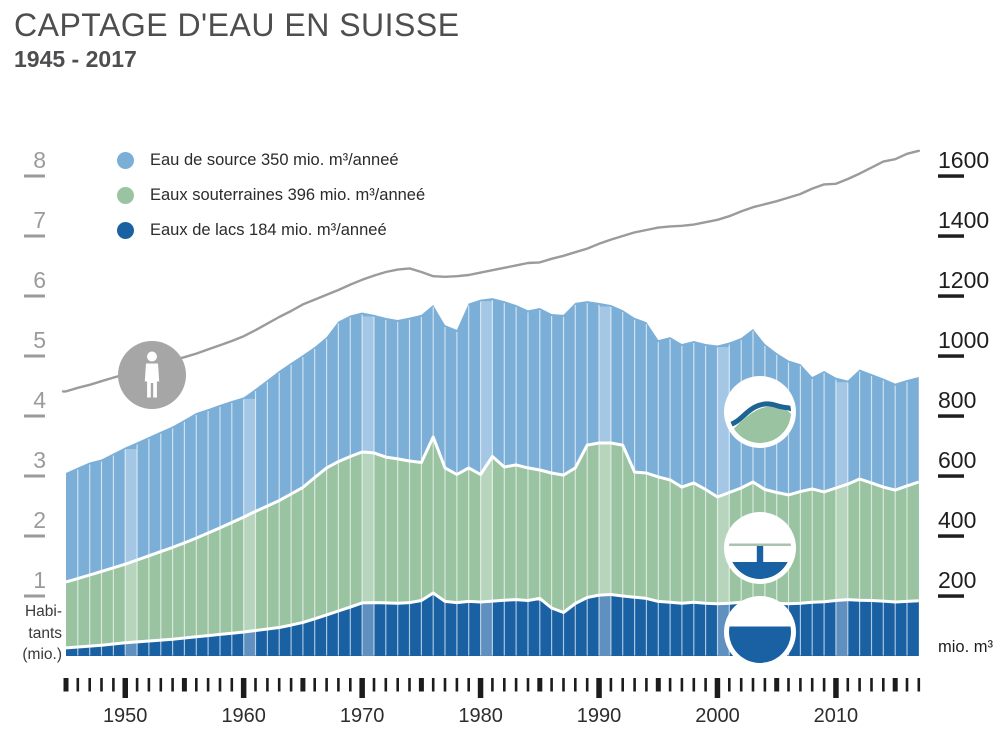  What do you see at coordinates (760, 412) in the screenshot?
I see `spring-source-icon` at bounding box center [760, 412].